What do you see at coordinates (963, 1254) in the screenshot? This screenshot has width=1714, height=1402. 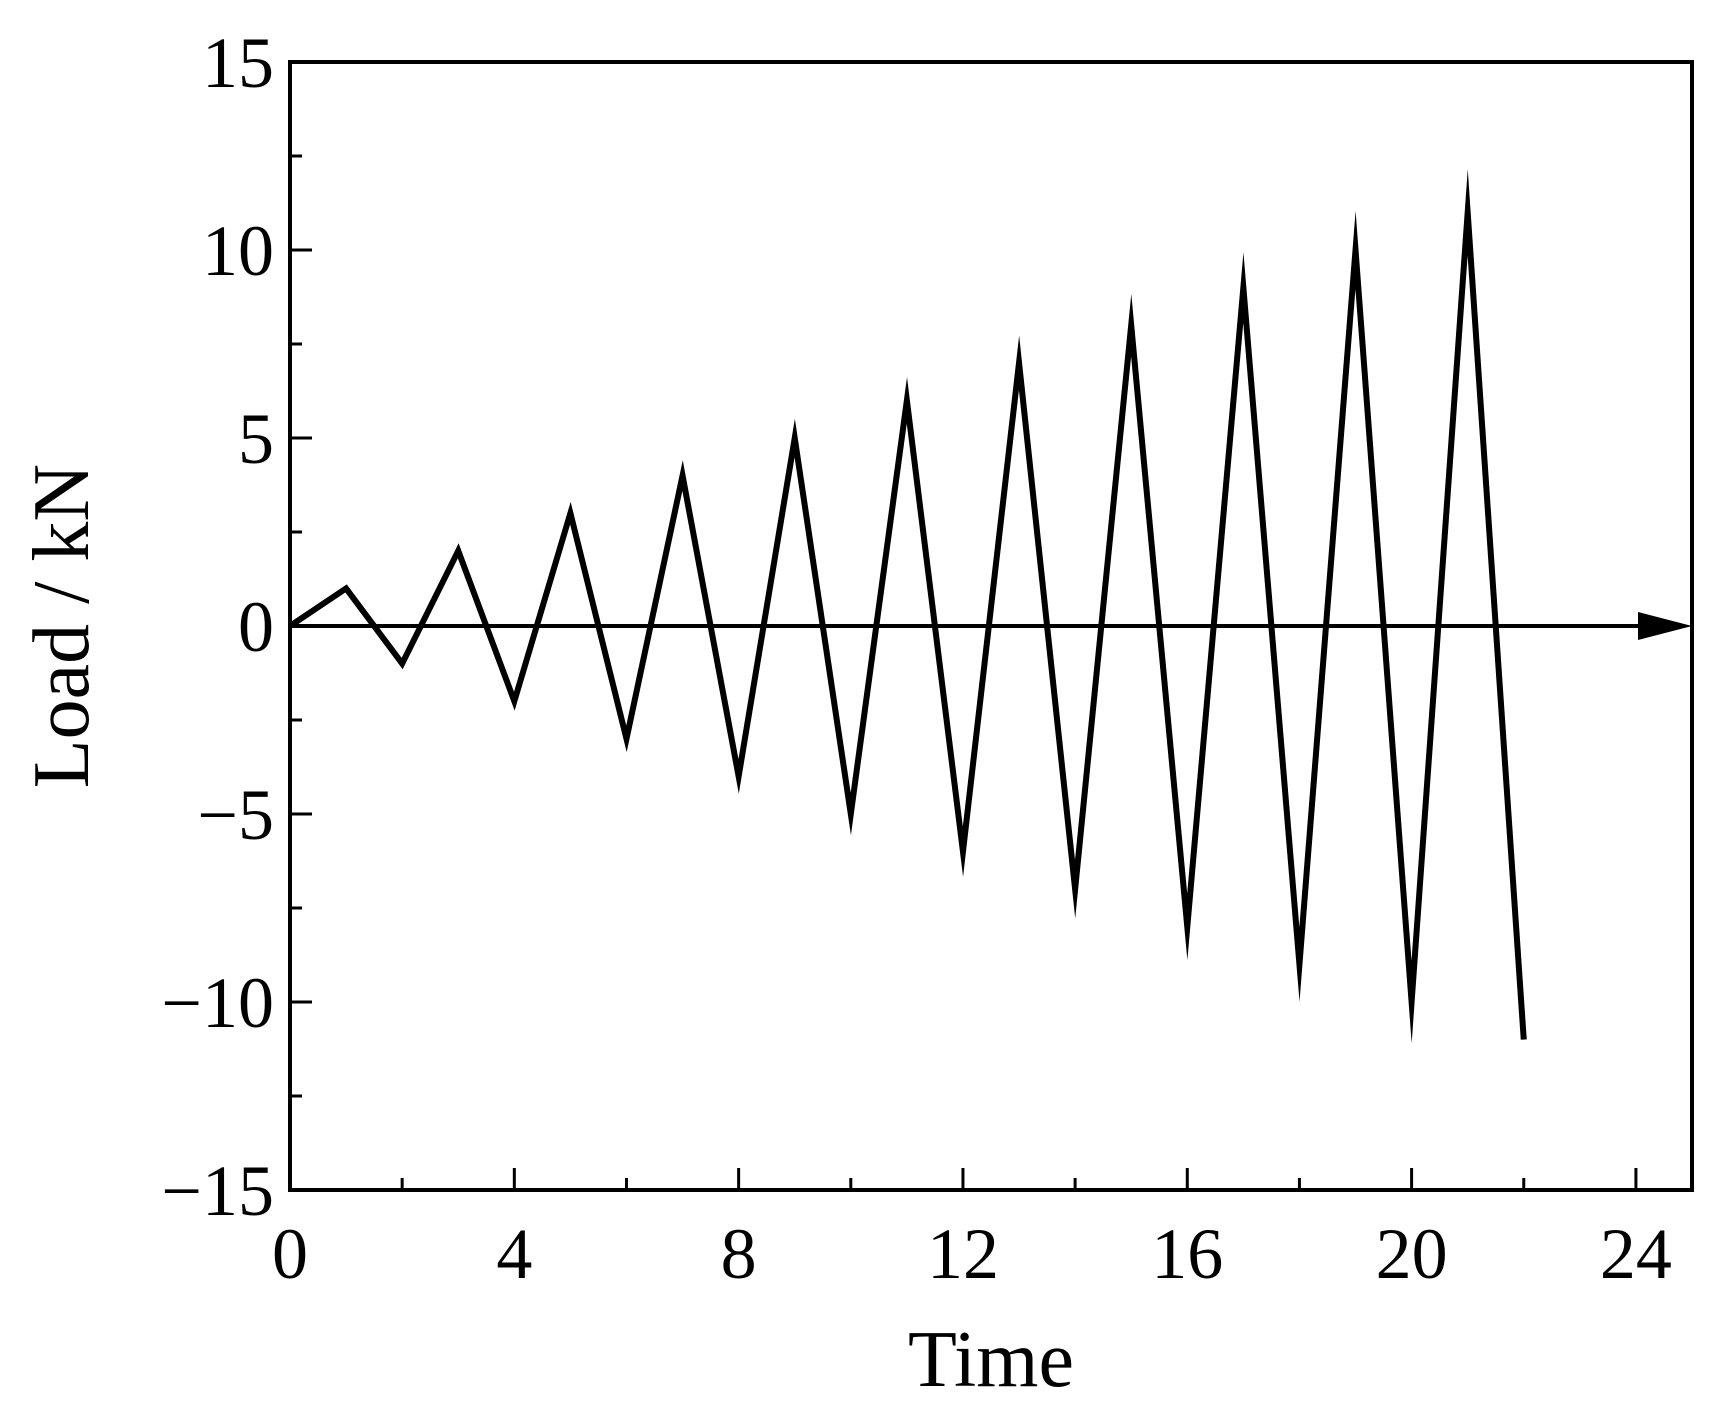 I see `x-tick-label: 12` at bounding box center [963, 1254].